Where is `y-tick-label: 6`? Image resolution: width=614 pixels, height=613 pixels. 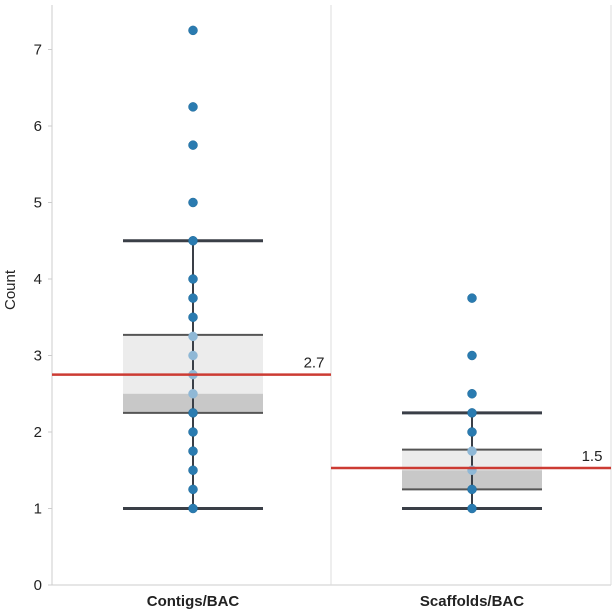 y-tick-label: 6 is located at coordinates (38, 126).